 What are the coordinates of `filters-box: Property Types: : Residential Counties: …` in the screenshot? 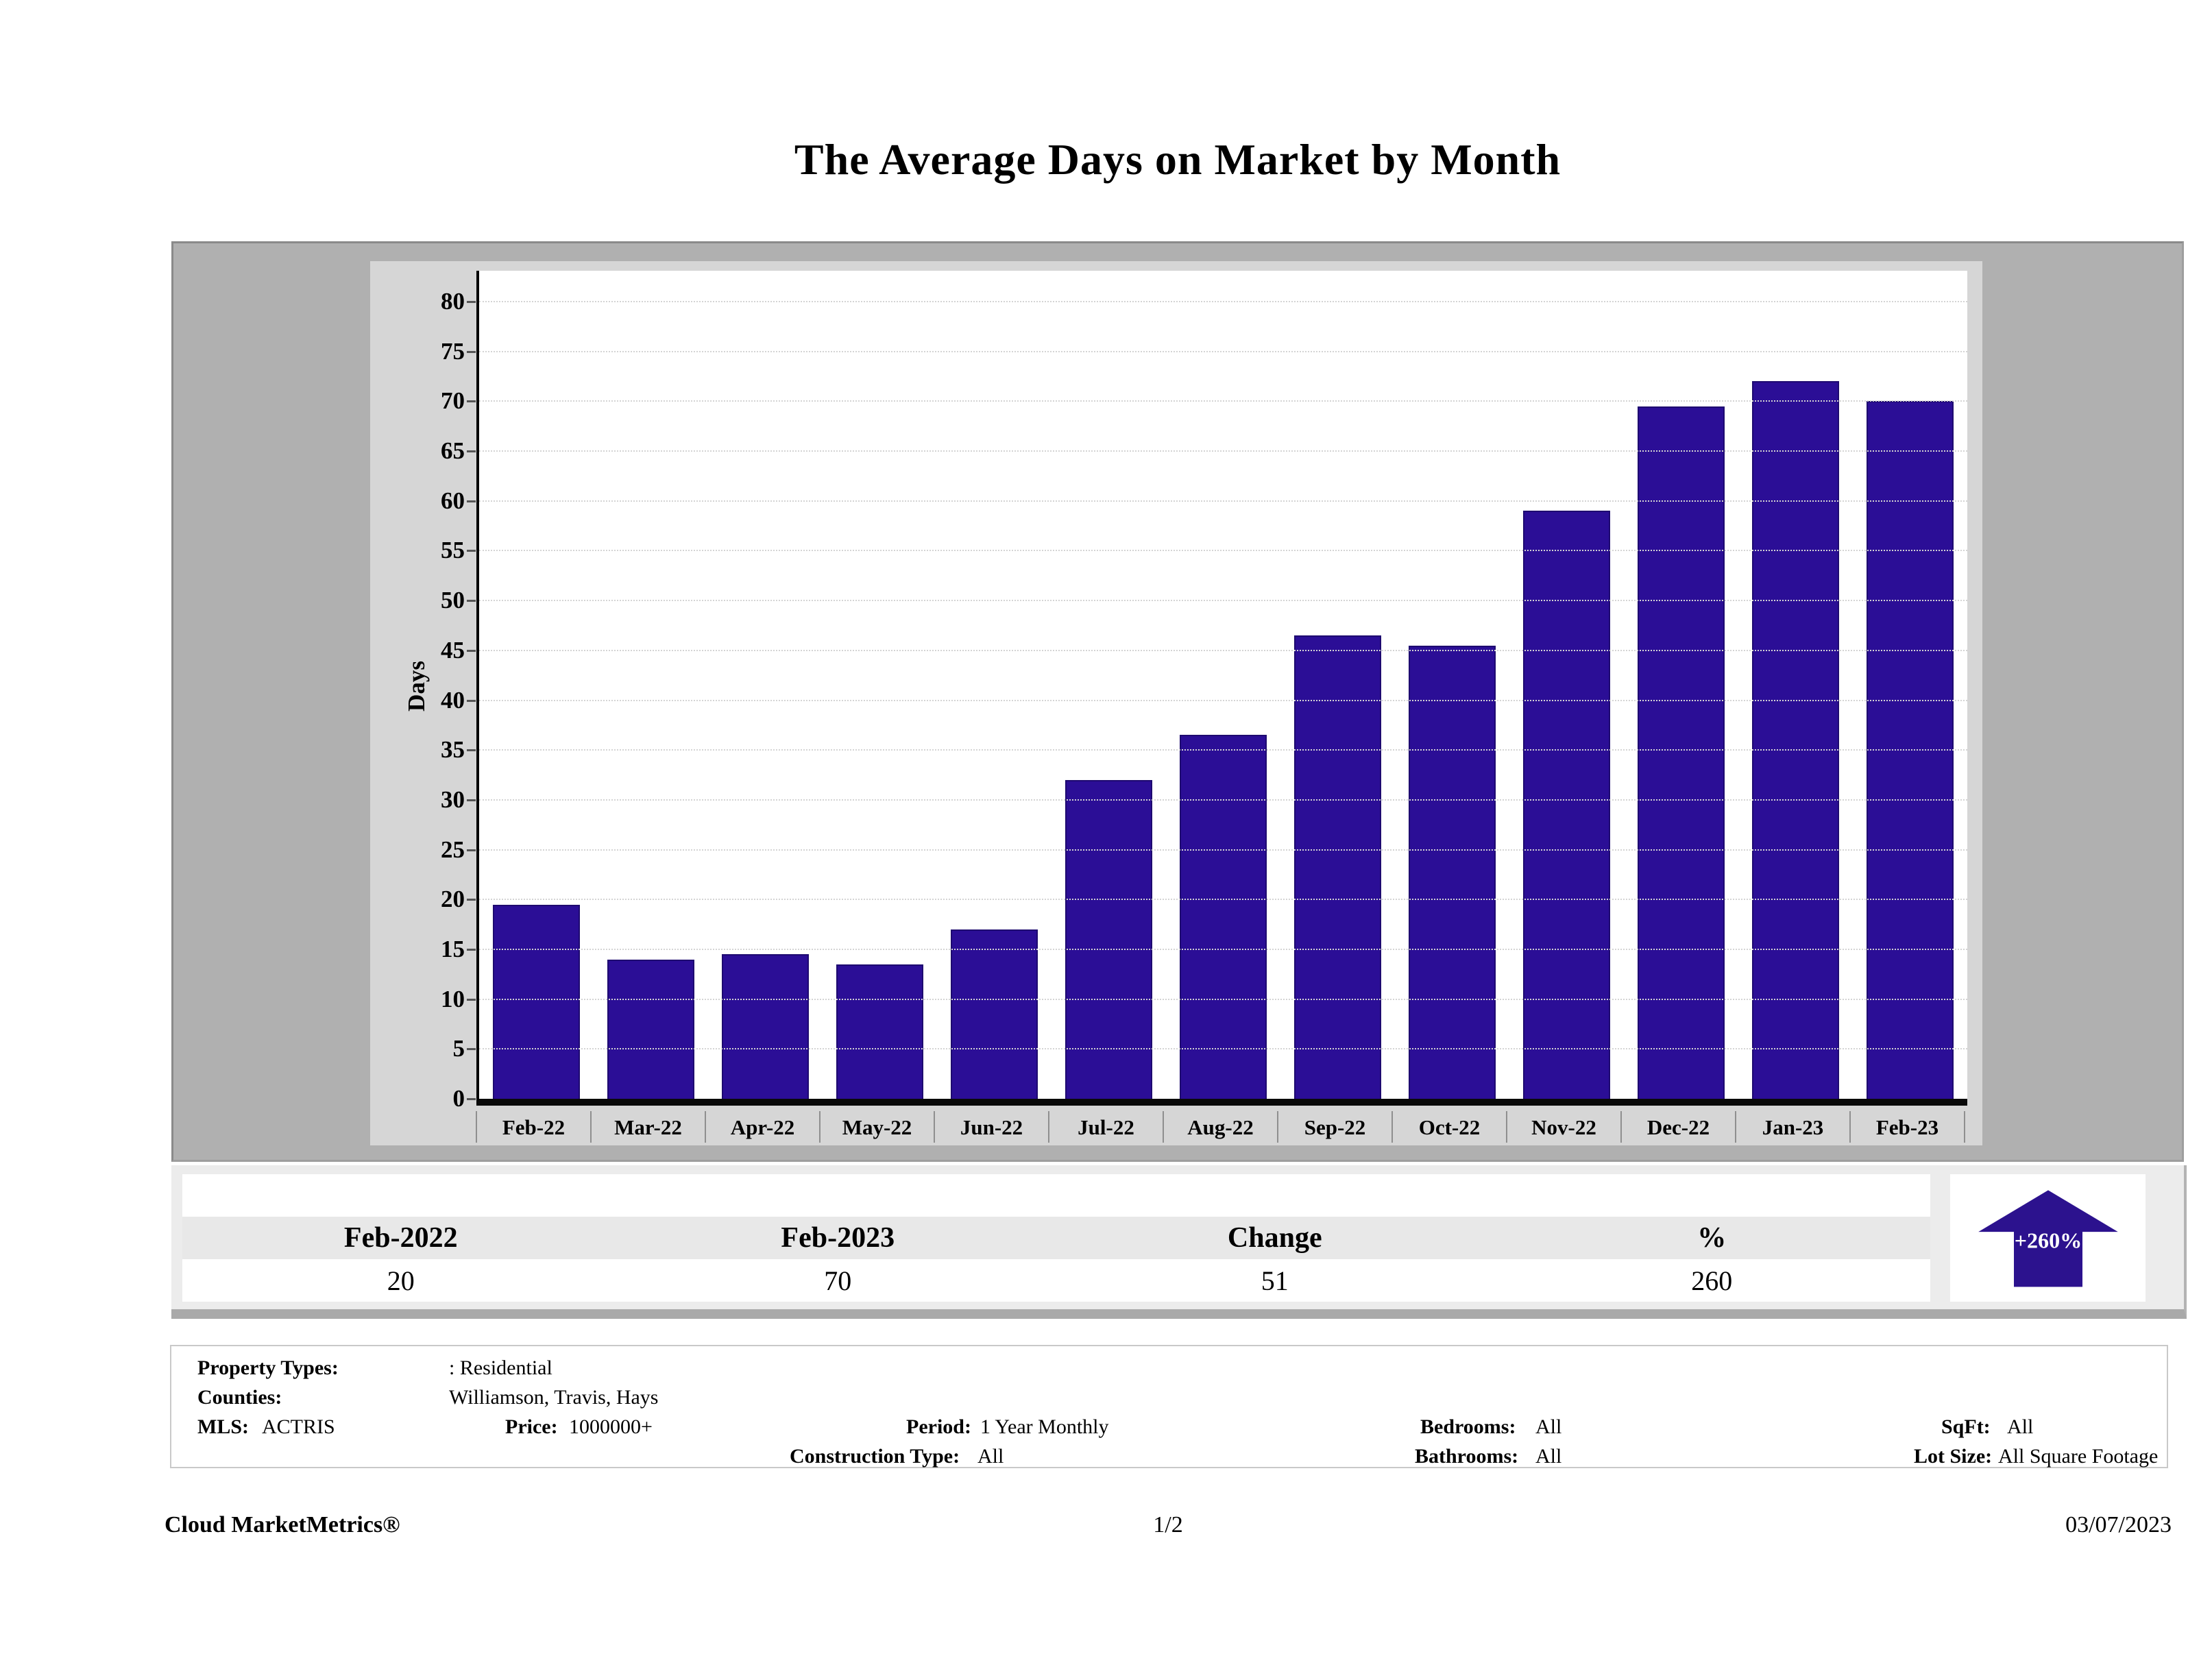 It's located at (1169, 1407).